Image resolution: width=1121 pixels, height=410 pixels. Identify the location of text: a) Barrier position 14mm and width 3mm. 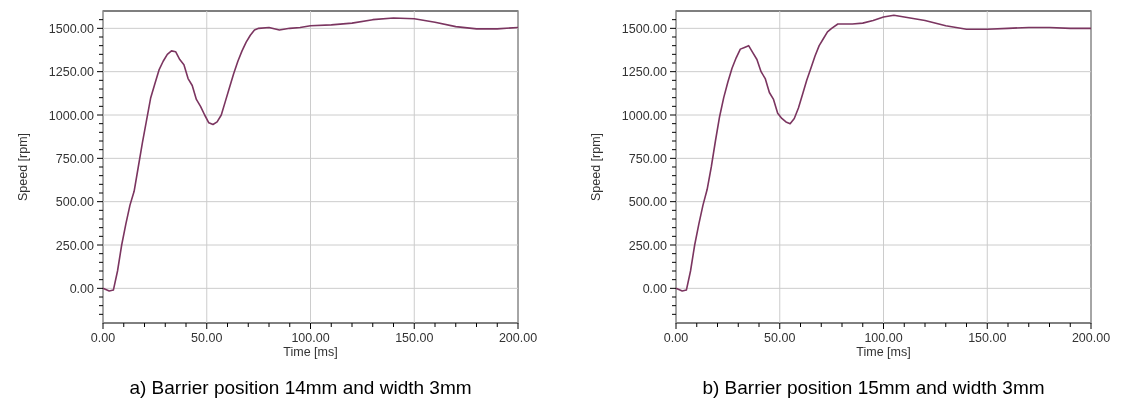
(300, 387).